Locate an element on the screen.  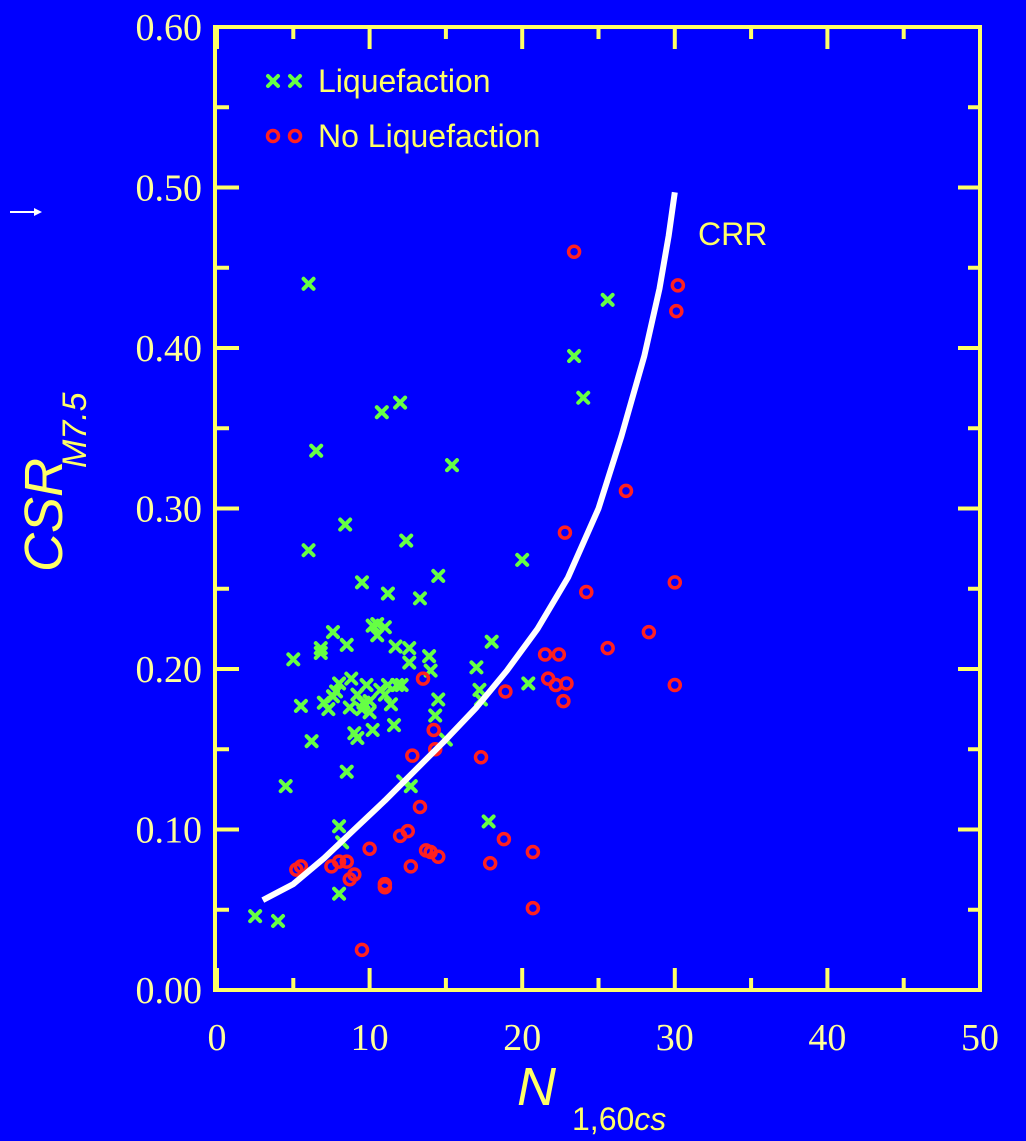
y-tick-labels: 0.00 0.10 0.20 0.30 0.40 0.50 0.60 is located at coordinates (169, 509).